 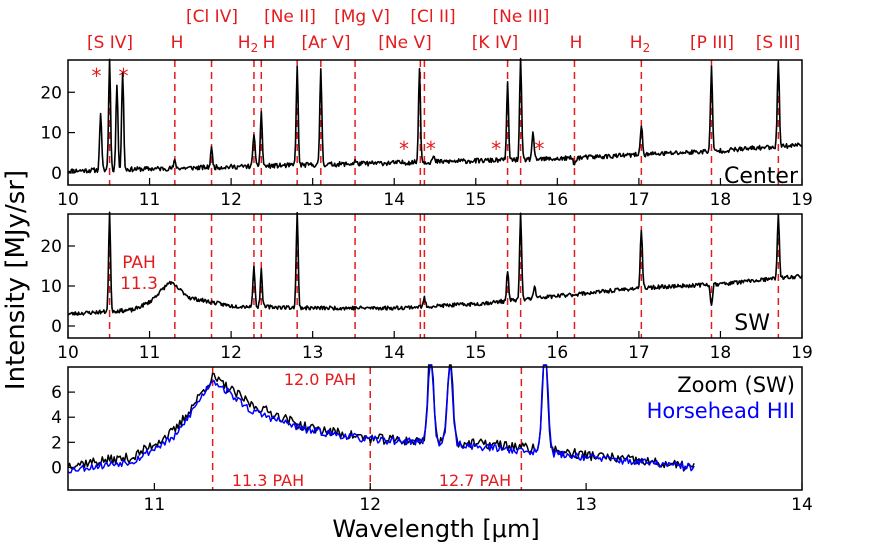 What do you see at coordinates (320, 379) in the screenshot?
I see `pah-label-12-0: 12.0 PAH` at bounding box center [320, 379].